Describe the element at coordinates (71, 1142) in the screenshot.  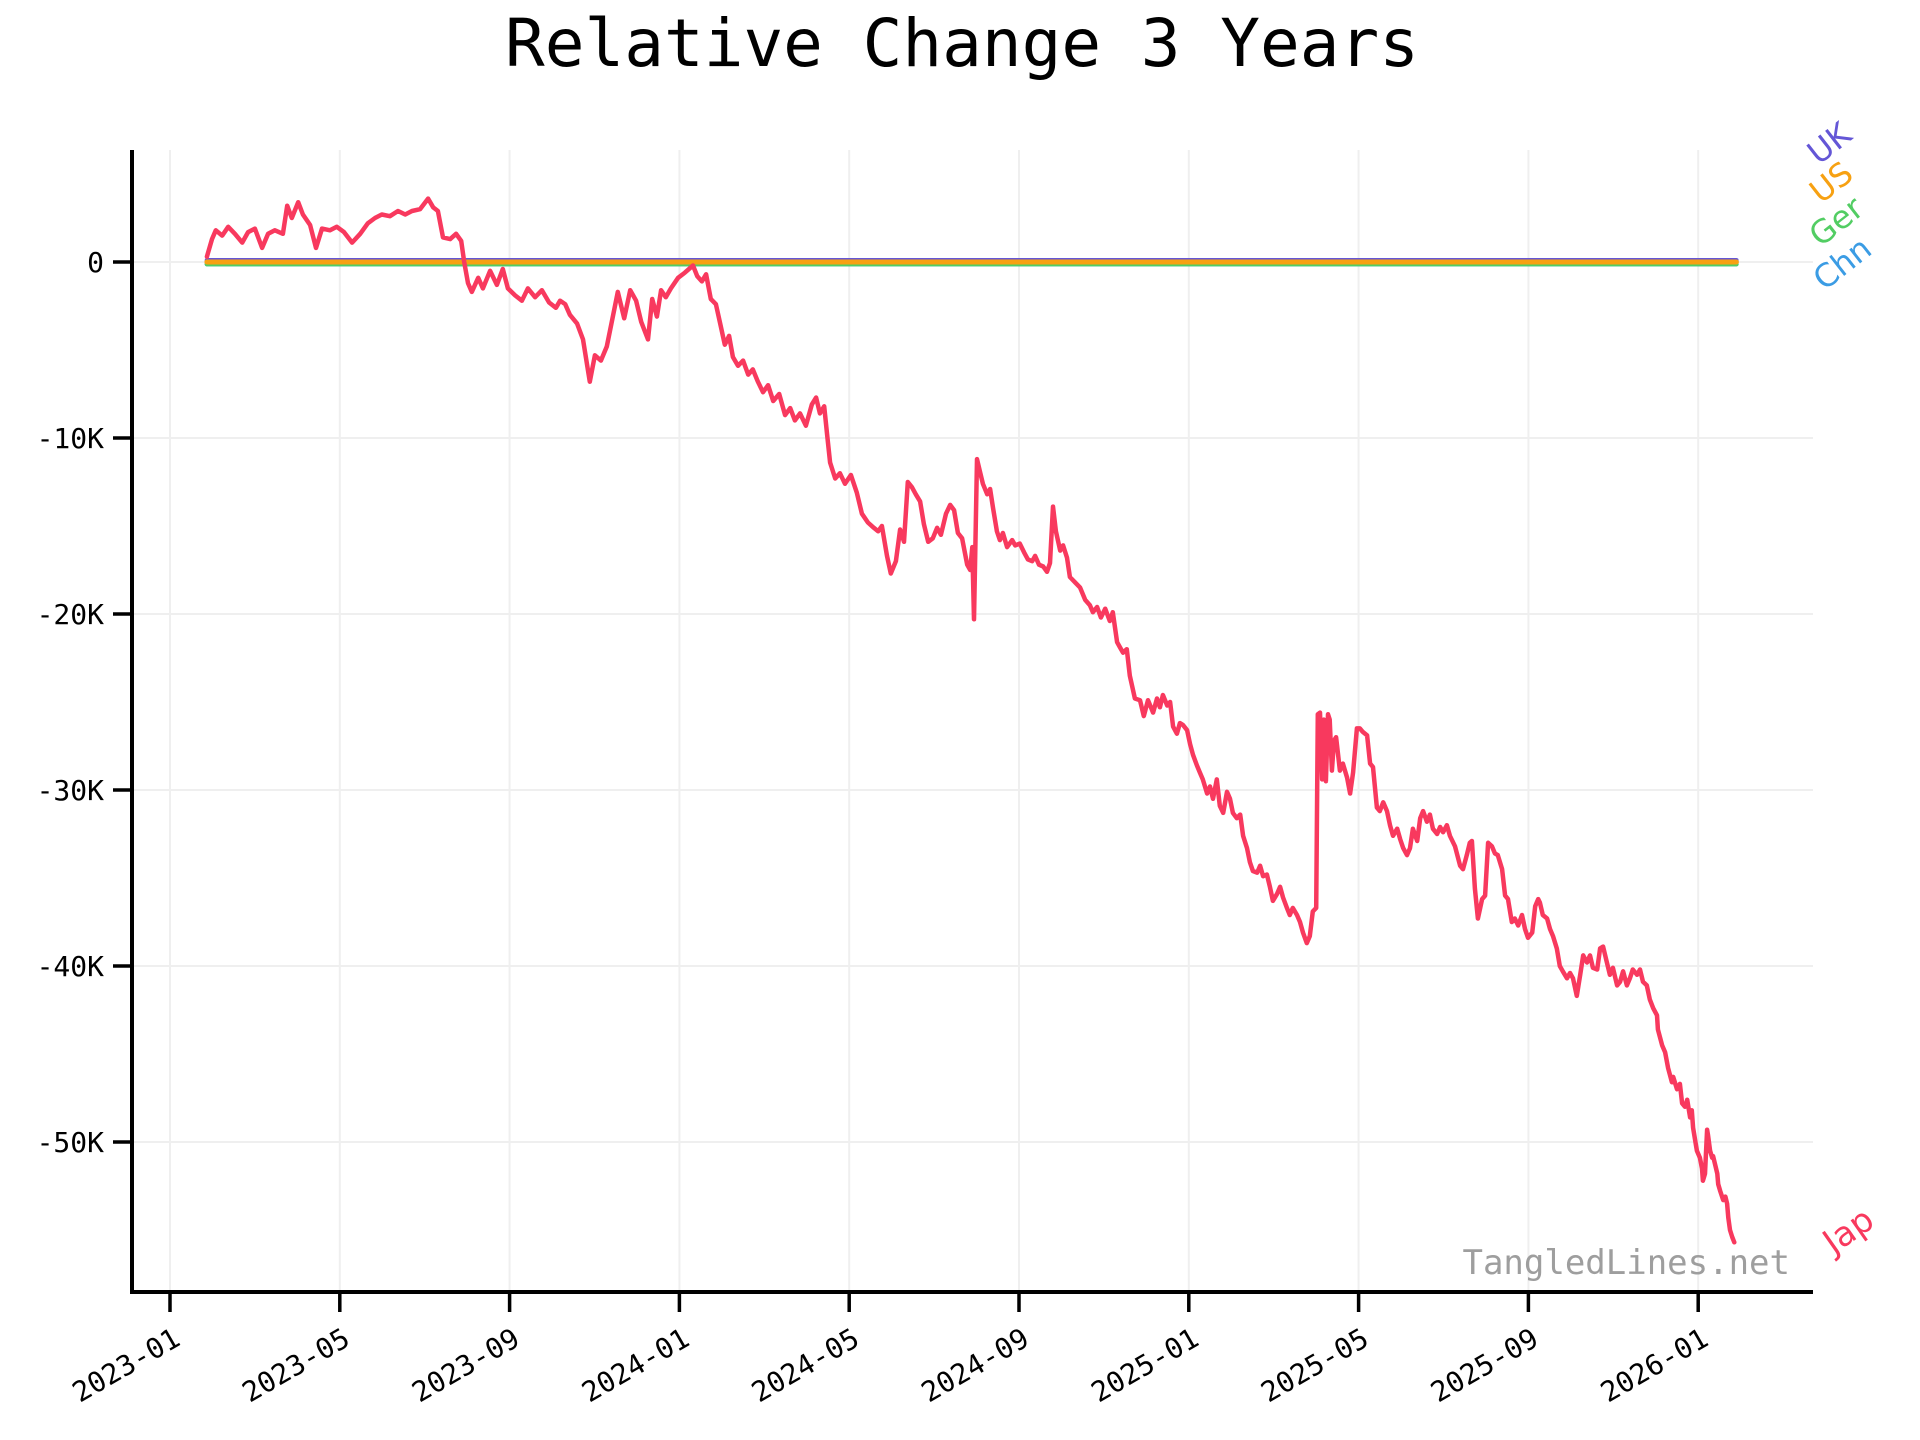
I see `y-tick-label: -50K` at that location.